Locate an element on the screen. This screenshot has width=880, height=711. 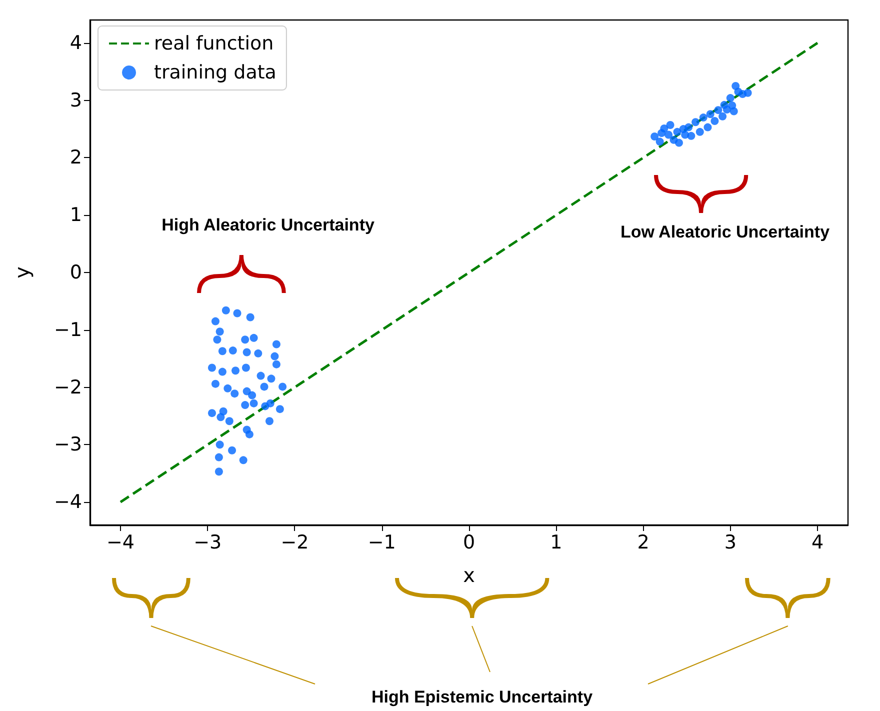
y-tick-label: −2 is located at coordinates (68, 387).